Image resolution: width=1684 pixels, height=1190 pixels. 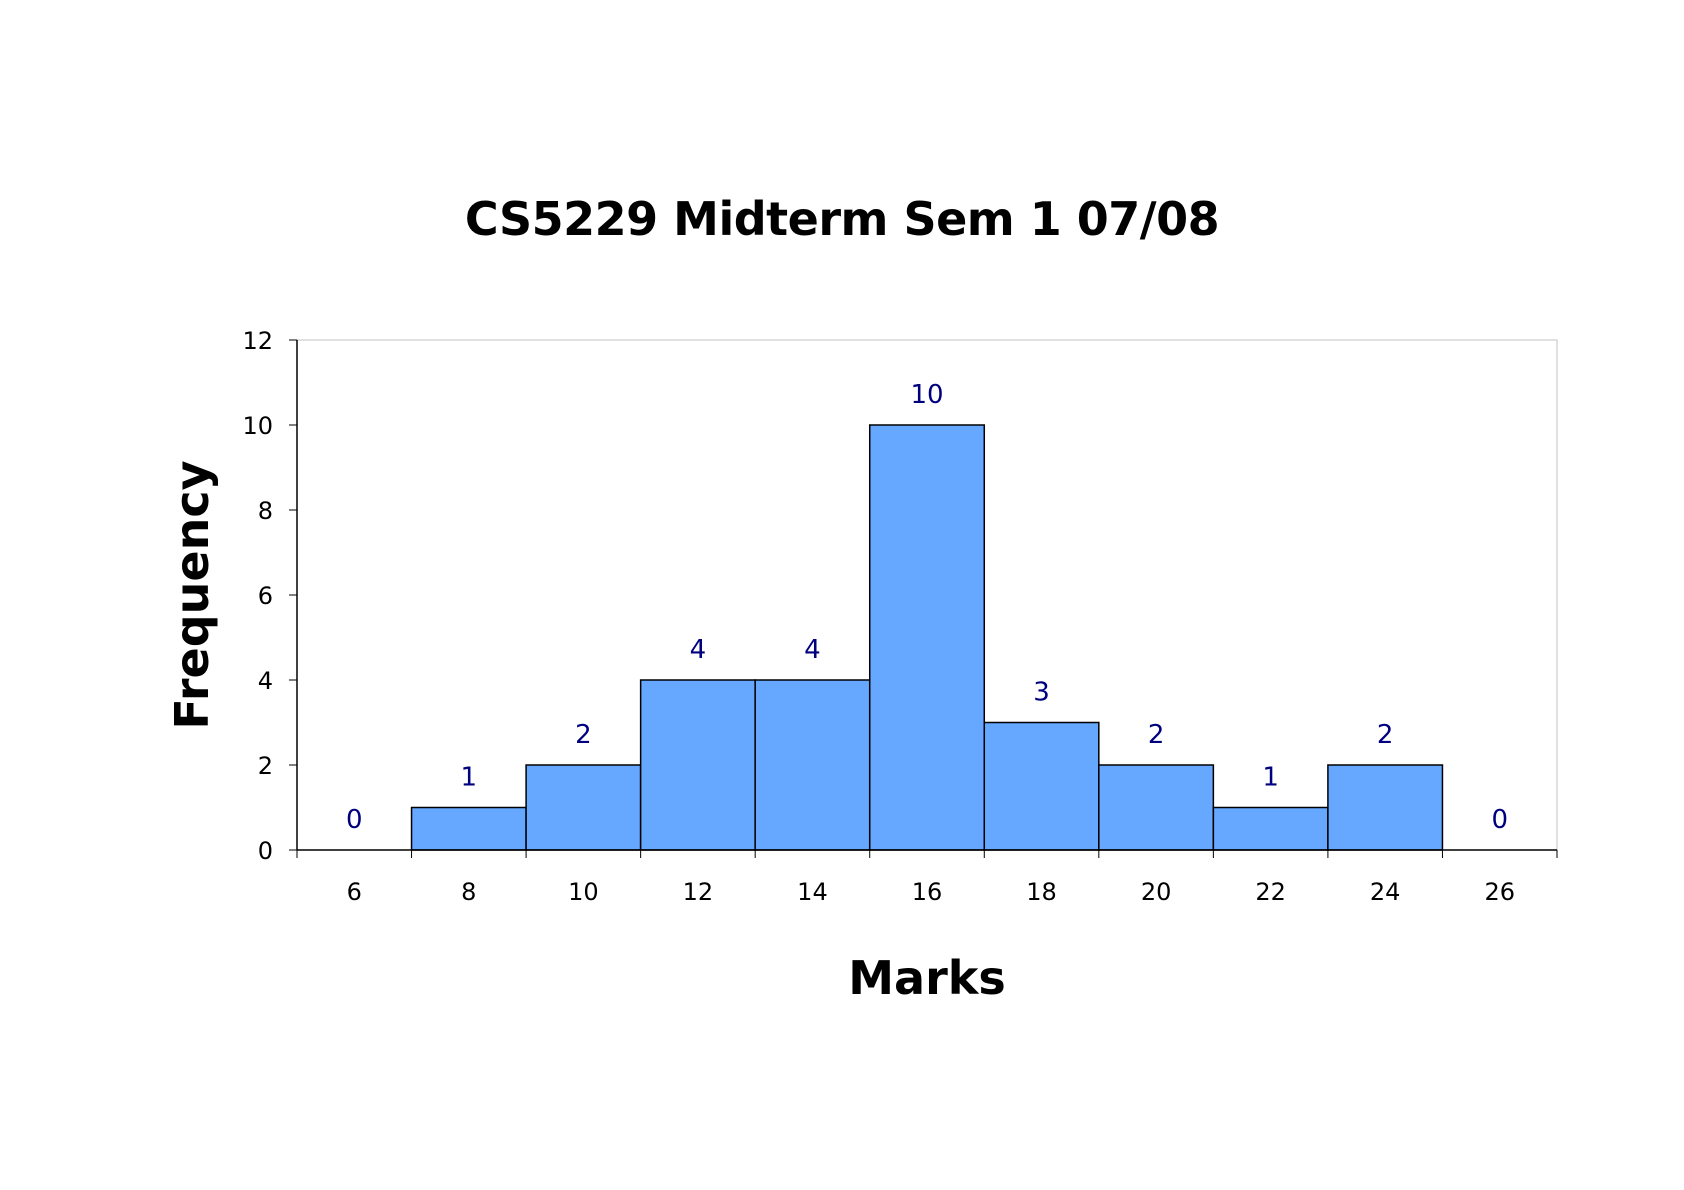 What do you see at coordinates (1385, 735) in the screenshot?
I see `data-label-24: 2` at bounding box center [1385, 735].